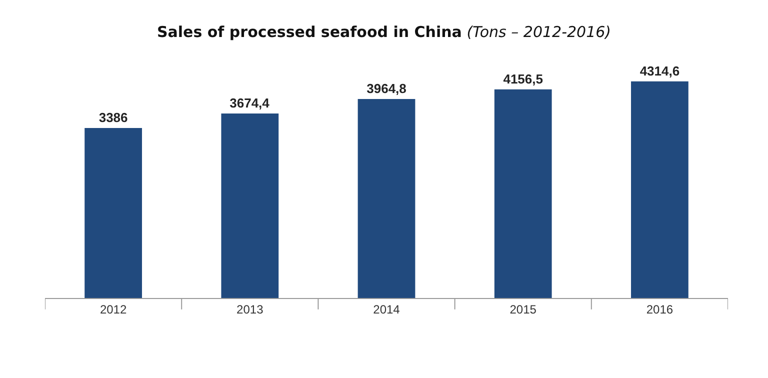 This screenshot has height=378, width=768. Describe the element at coordinates (113, 118) in the screenshot. I see `data-label: 3386` at that location.